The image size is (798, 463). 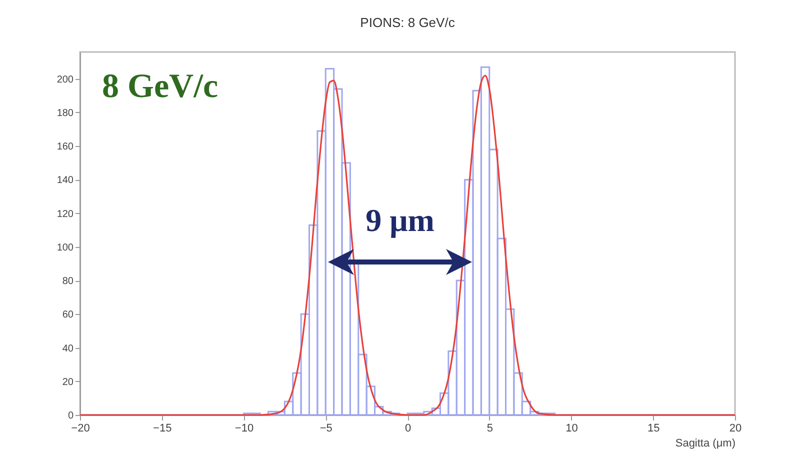 What do you see at coordinates (162, 428) in the screenshot?
I see `x-tick-label: −15` at bounding box center [162, 428].